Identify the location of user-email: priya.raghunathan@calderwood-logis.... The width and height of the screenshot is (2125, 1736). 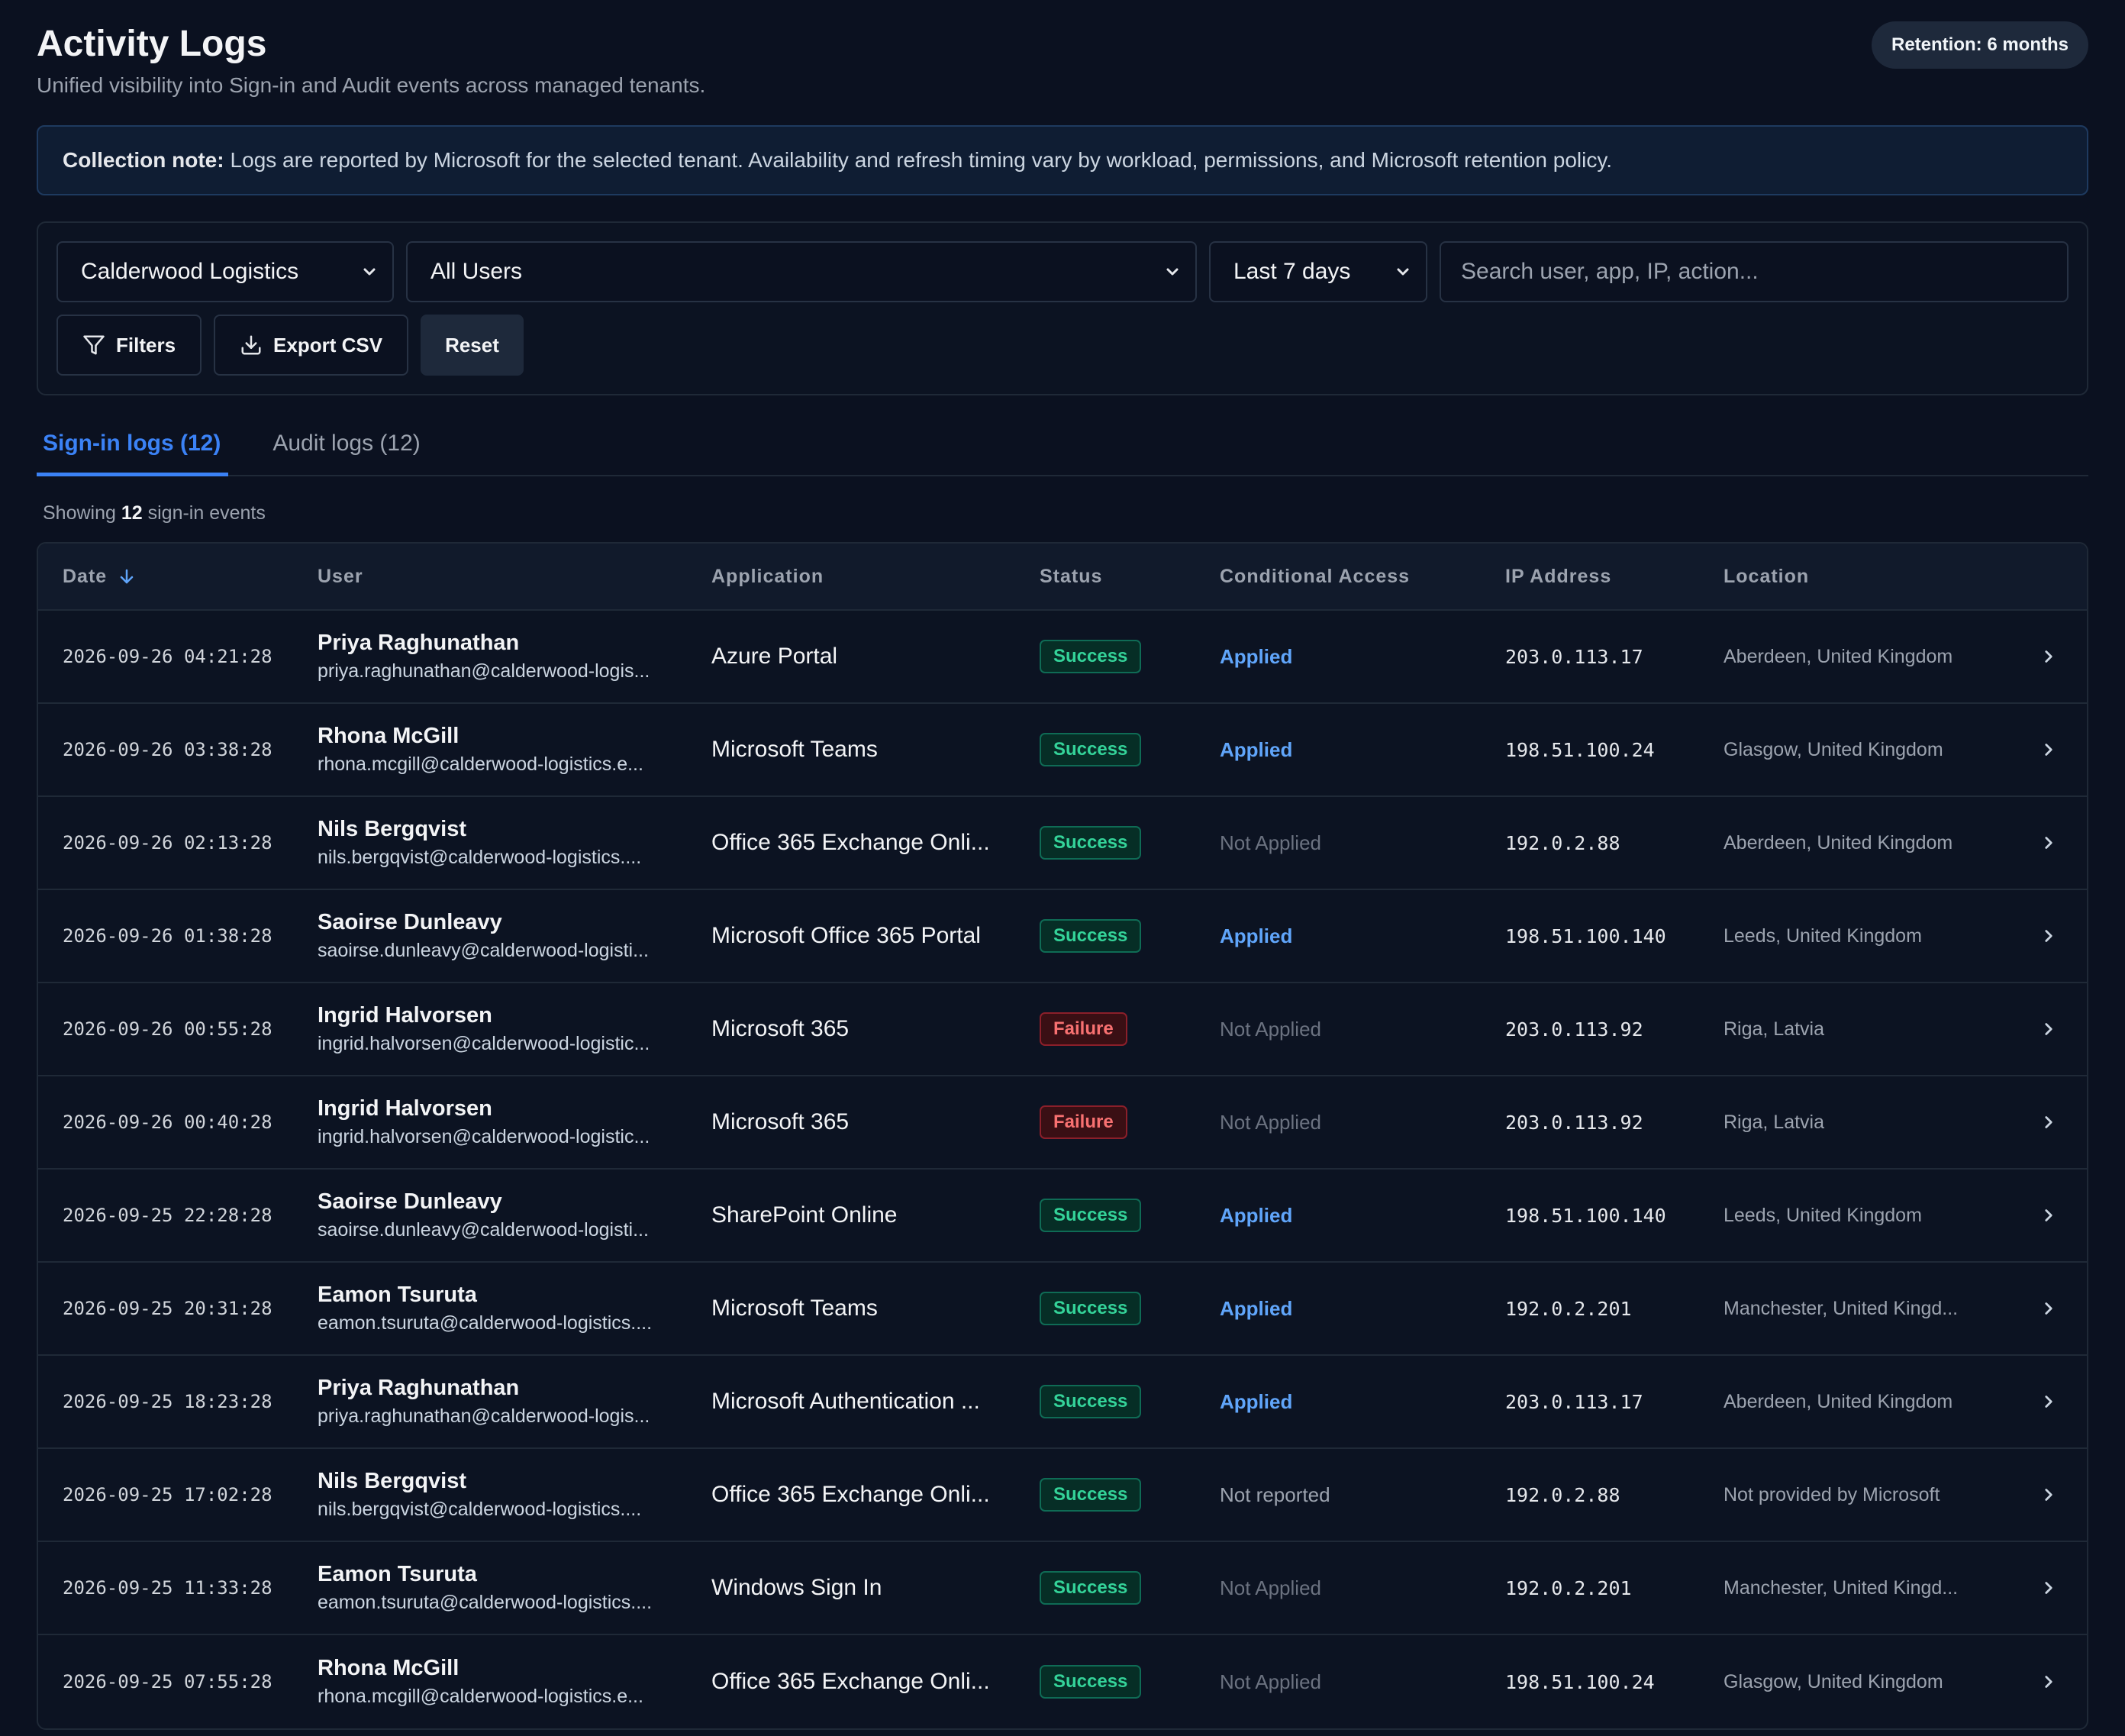
(484, 671).